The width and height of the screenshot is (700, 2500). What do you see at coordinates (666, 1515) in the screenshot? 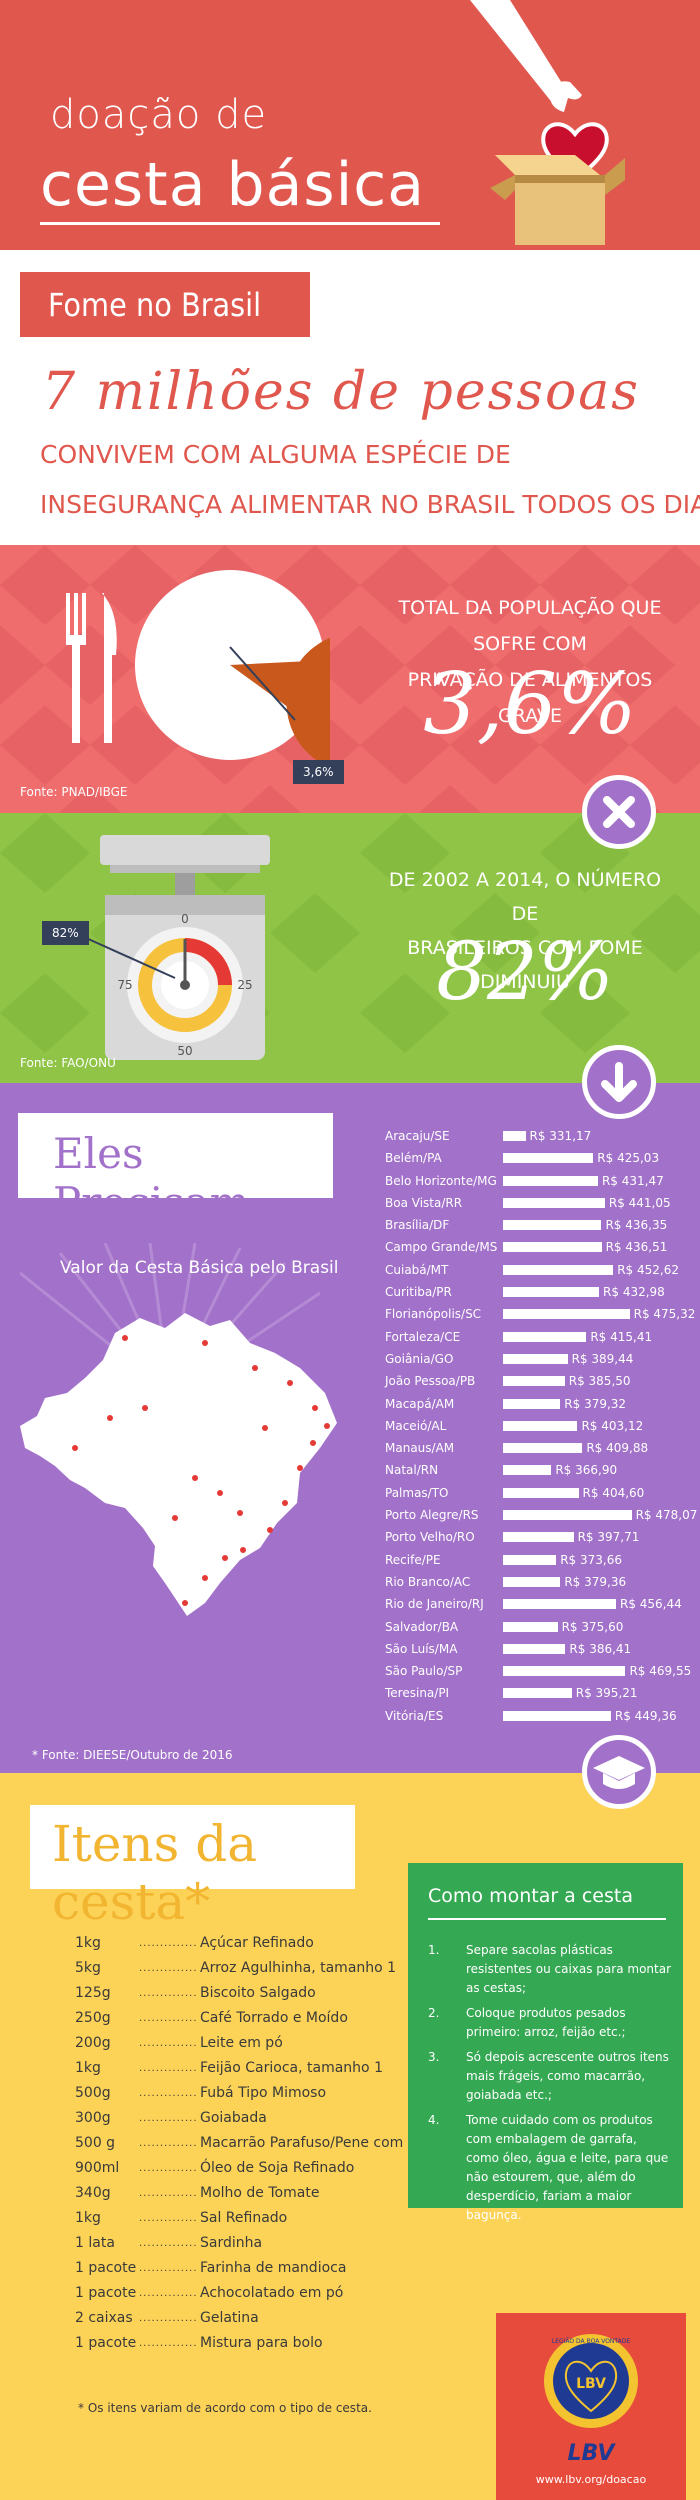
I see `price-value-label: R$ 478,07` at bounding box center [666, 1515].